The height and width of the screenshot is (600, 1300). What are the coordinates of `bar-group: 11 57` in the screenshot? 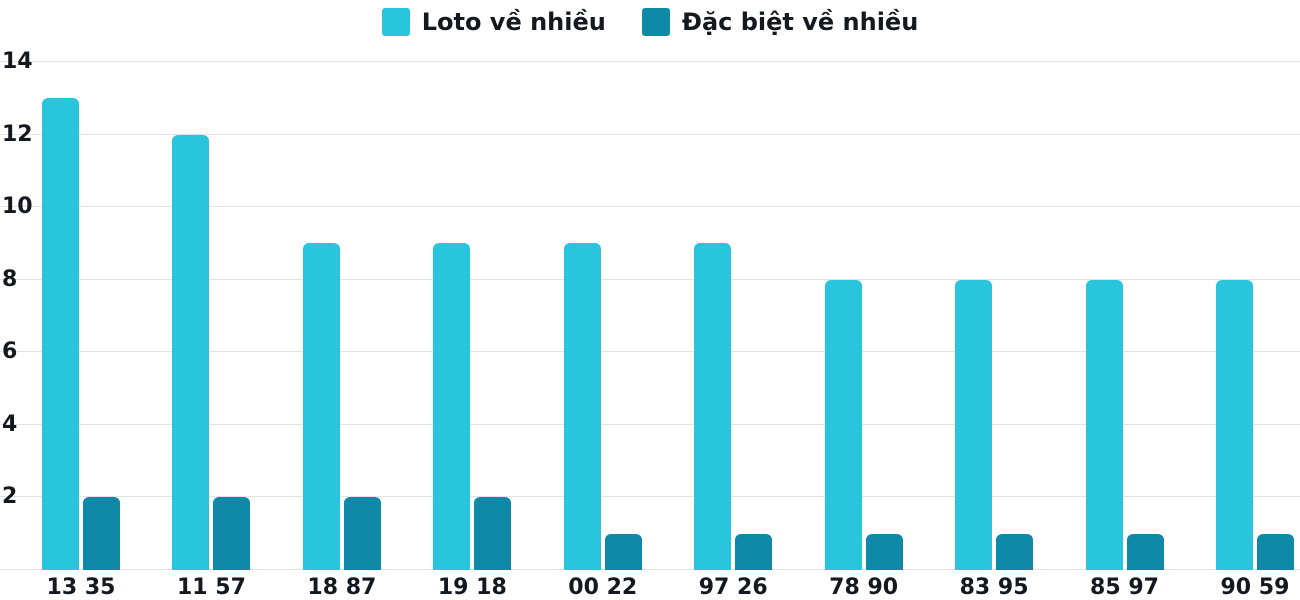 It's located at (211, 331).